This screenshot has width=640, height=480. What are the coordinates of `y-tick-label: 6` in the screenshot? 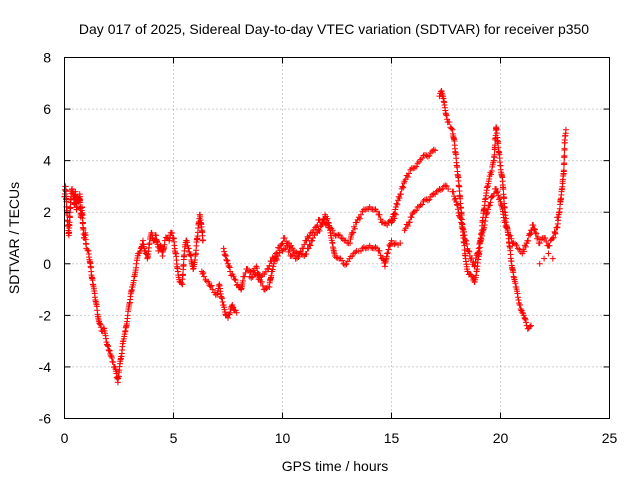 It's located at (47, 109).